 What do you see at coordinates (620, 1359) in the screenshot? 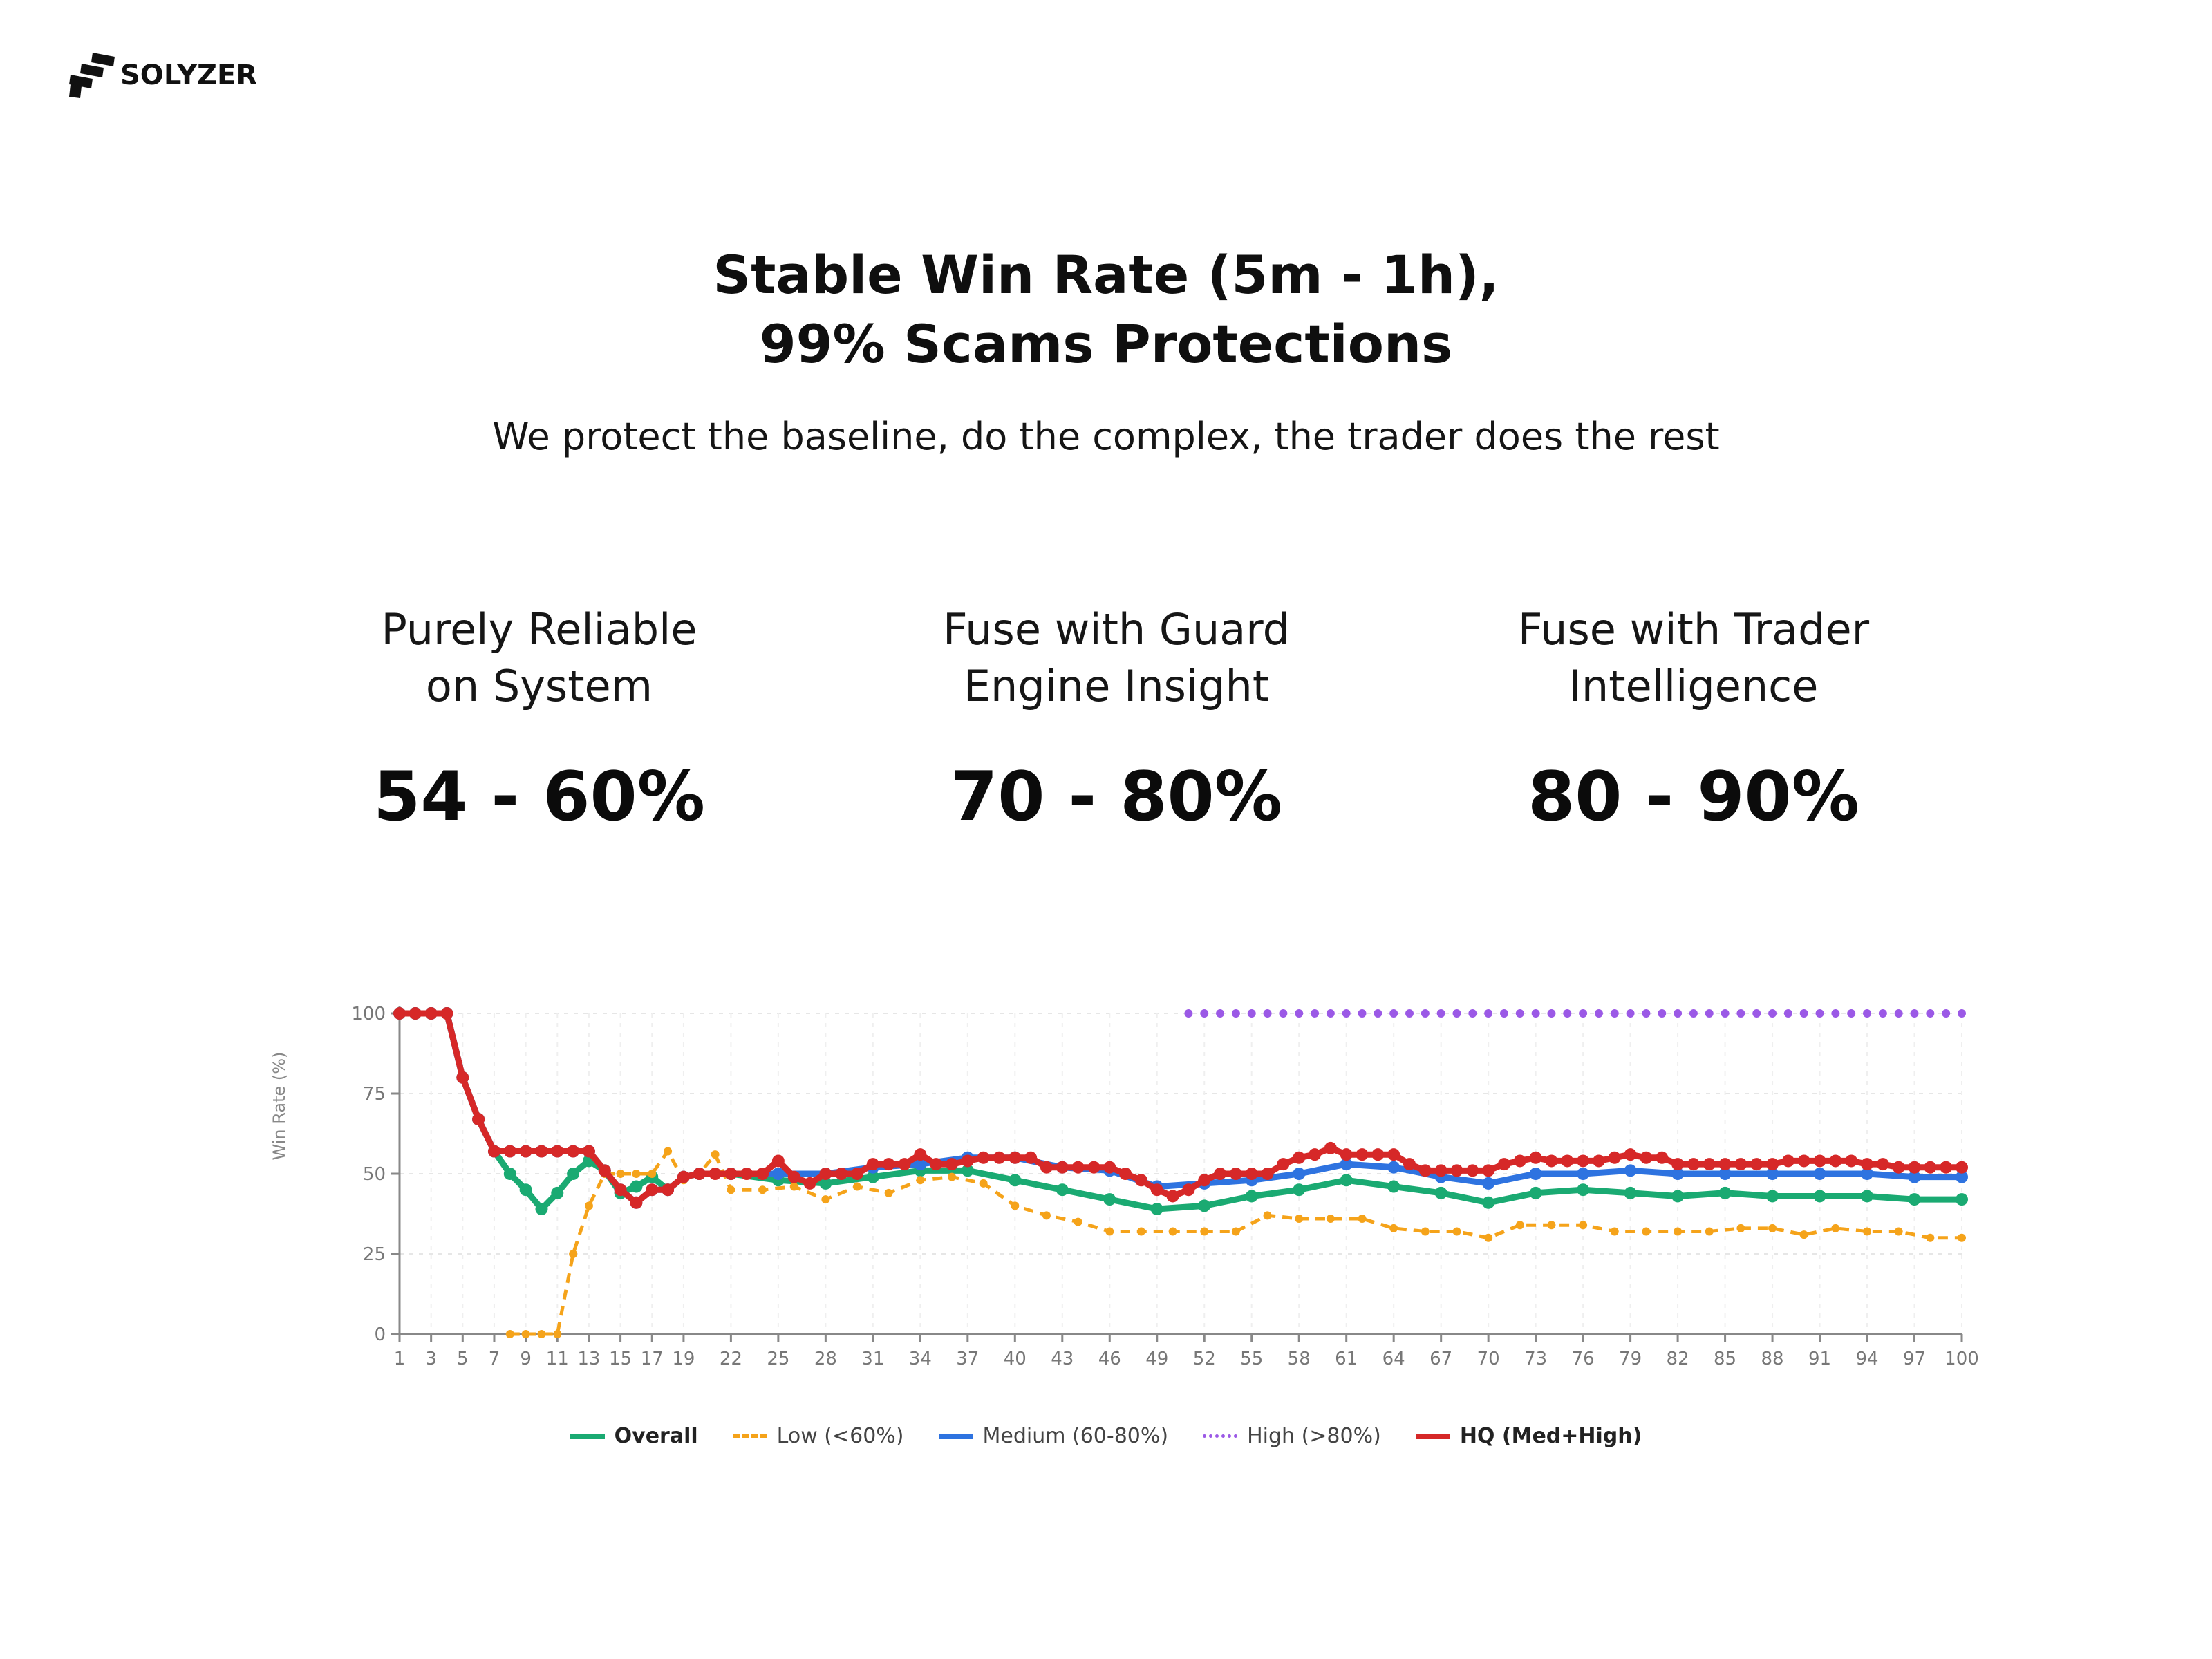
I see `x-tick-label: 15` at bounding box center [620, 1359].